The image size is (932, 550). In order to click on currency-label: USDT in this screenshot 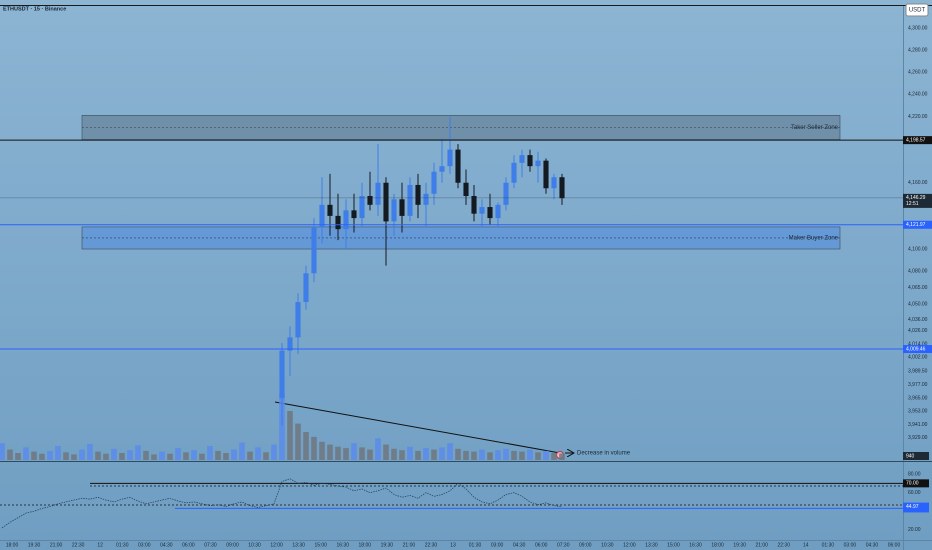, I will do `click(917, 11)`.